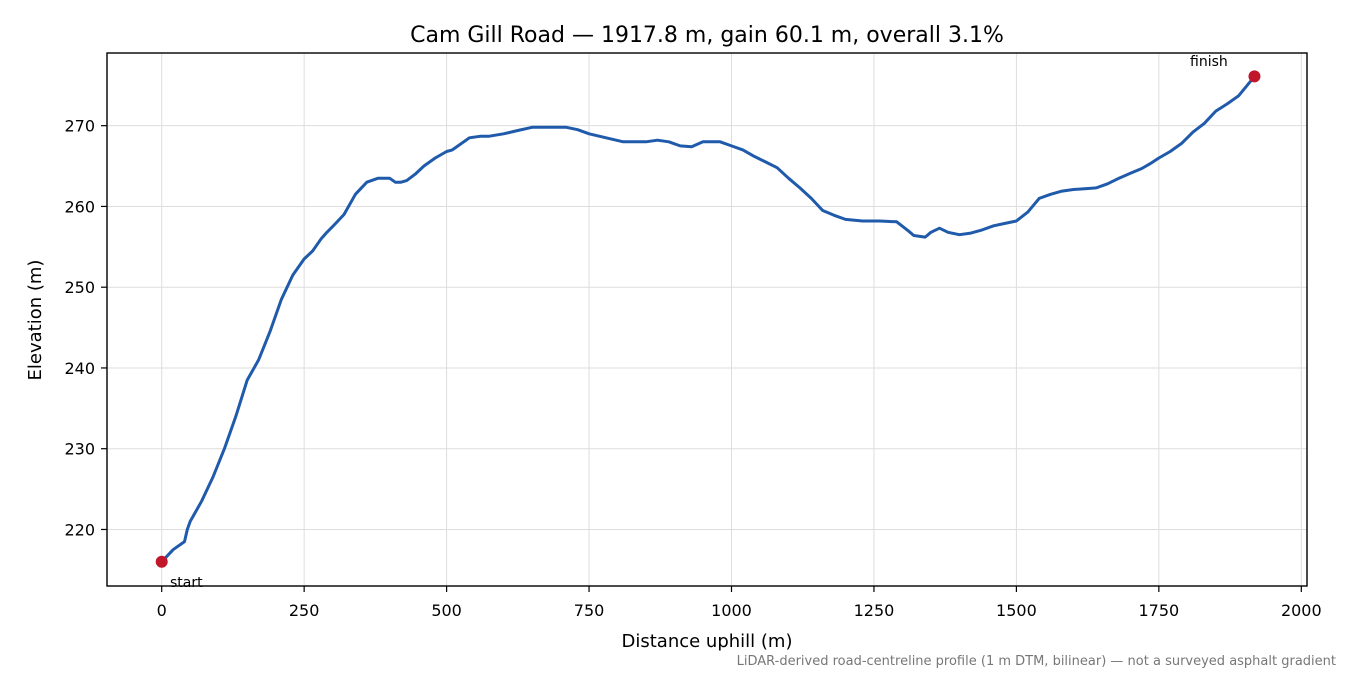 This screenshot has width=1350, height=675. I want to click on x-tick-label: 1250, so click(874, 610).